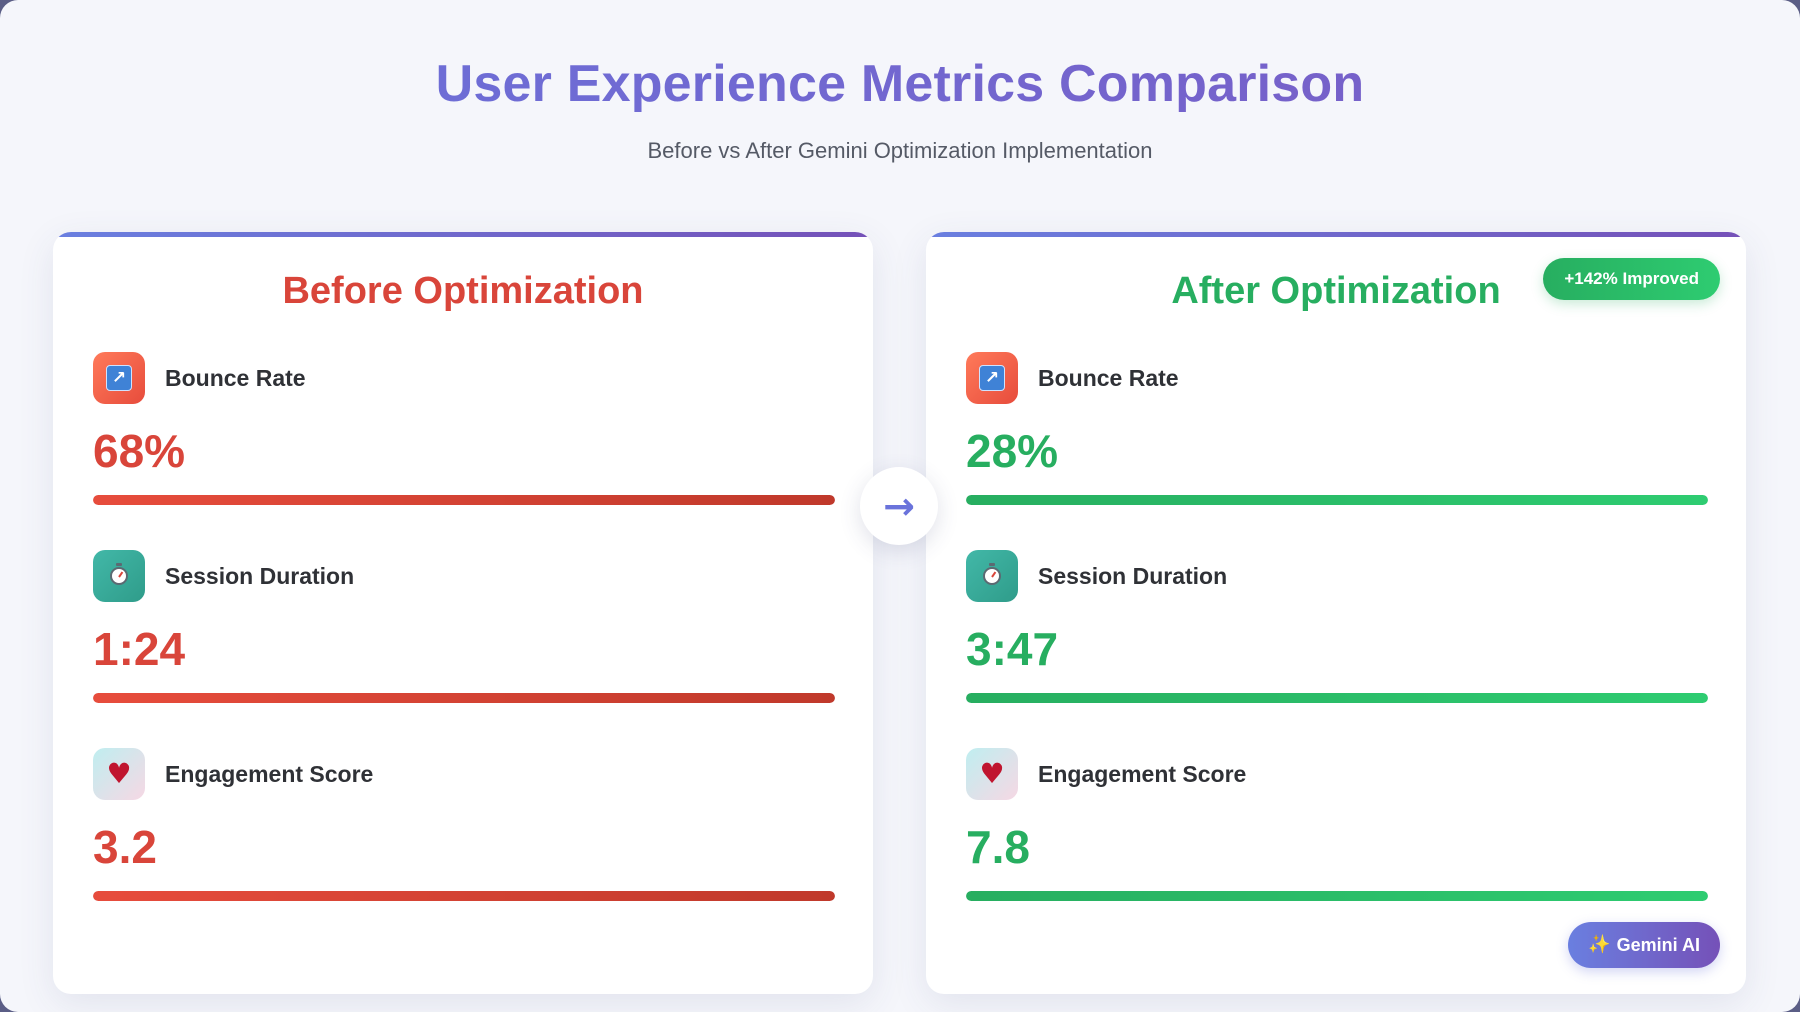 The width and height of the screenshot is (1800, 1012). Describe the element at coordinates (1336, 291) in the screenshot. I see `after-panel-title: After Optimization` at that location.